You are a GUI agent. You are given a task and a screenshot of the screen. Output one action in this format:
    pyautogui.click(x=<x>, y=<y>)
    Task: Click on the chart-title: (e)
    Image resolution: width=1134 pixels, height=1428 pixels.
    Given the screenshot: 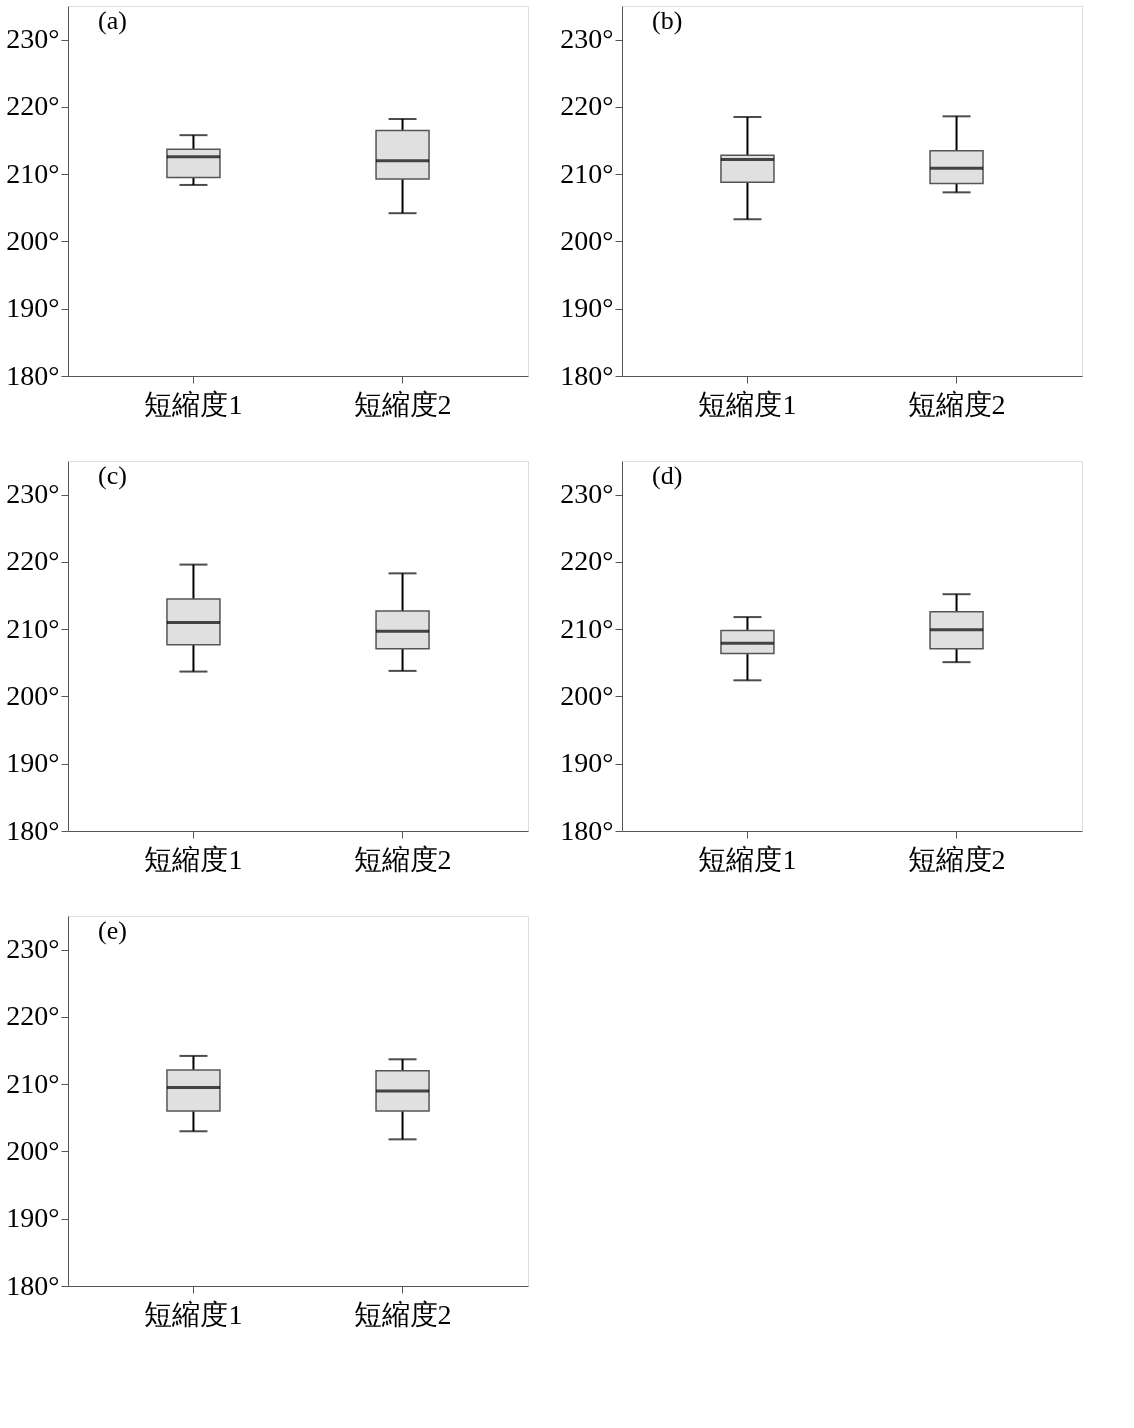 What is the action you would take?
    pyautogui.click(x=112, y=930)
    